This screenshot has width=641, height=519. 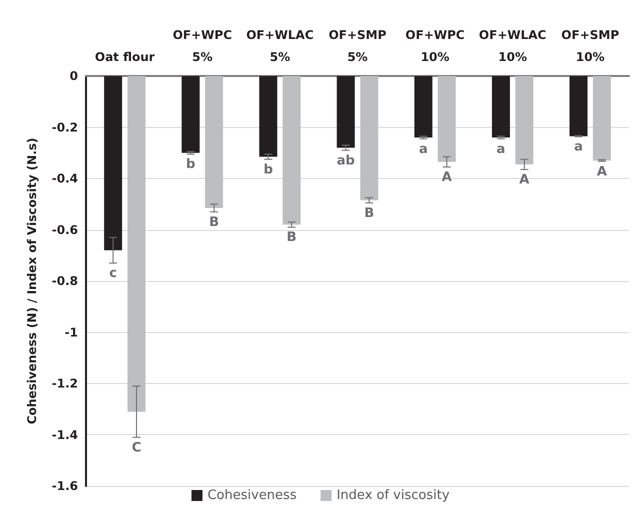 What do you see at coordinates (65, 383) in the screenshot?
I see `y-tick-label: -1.2` at bounding box center [65, 383].